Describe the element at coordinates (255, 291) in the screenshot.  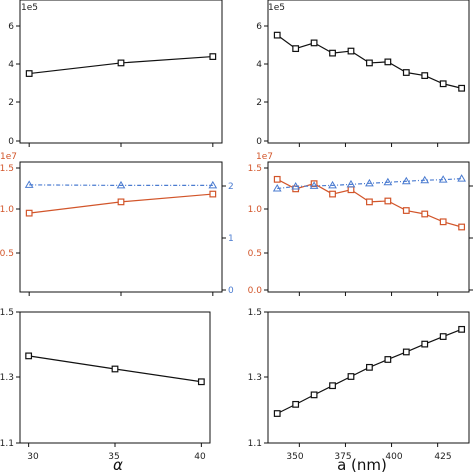
I see `y-tick-label: 0.0` at that location.